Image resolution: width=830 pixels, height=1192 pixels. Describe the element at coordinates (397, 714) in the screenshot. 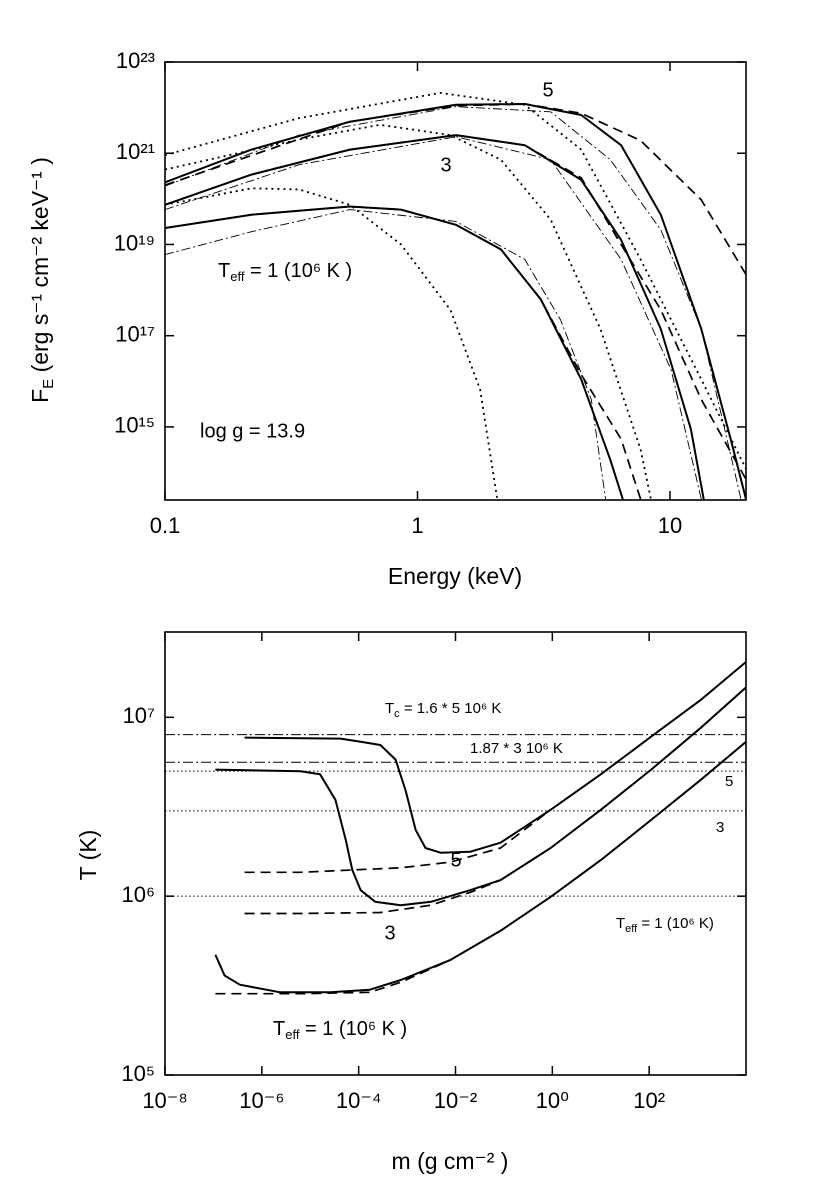

I see `annotation-sub: c` at that location.